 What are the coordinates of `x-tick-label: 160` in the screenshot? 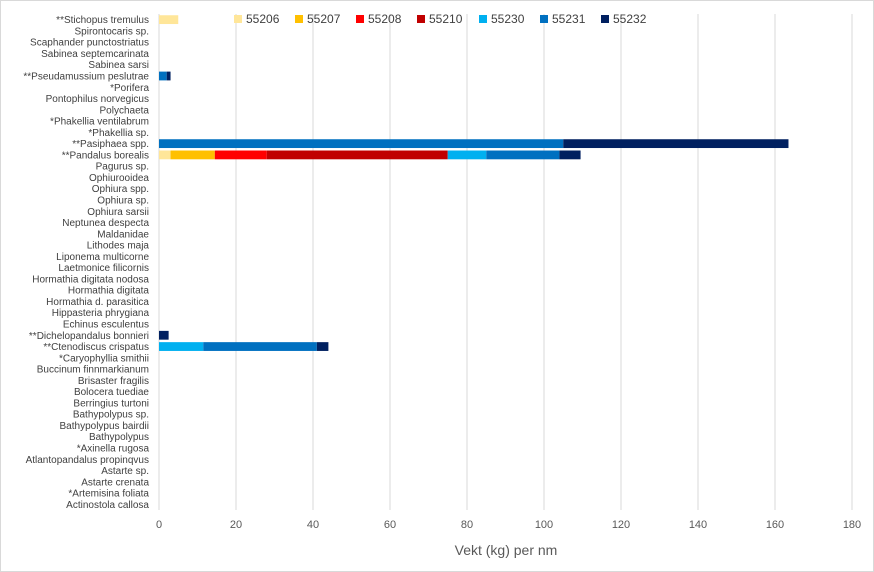 It's located at (775, 525).